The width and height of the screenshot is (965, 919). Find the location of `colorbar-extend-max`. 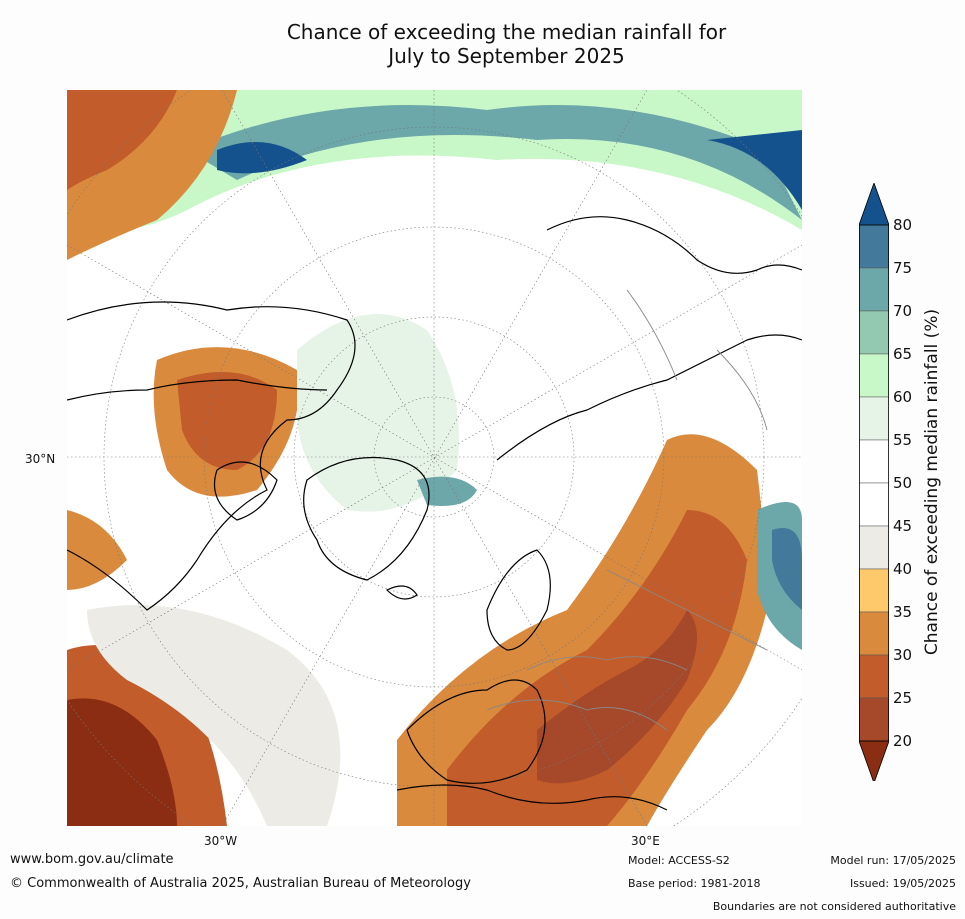

colorbar-extend-max is located at coordinates (874, 204).